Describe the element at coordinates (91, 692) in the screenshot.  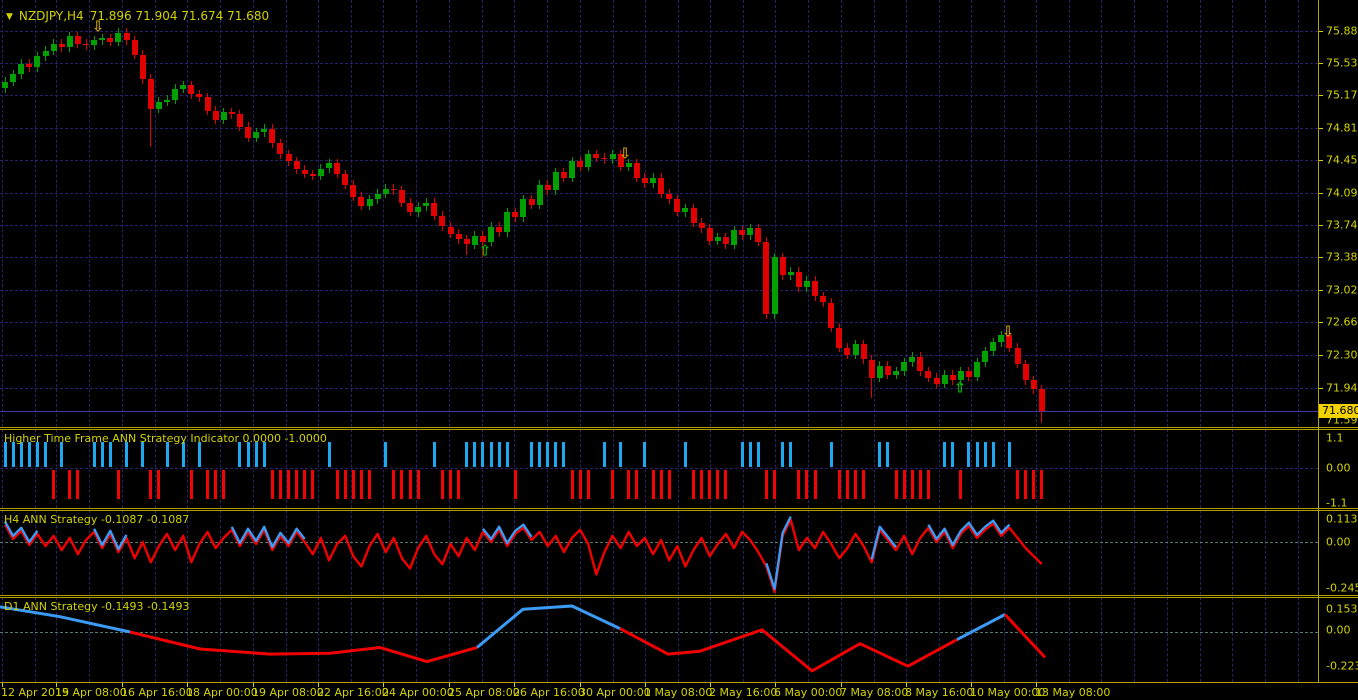
I see `time-axis-label: 15 Apr 08:00` at that location.